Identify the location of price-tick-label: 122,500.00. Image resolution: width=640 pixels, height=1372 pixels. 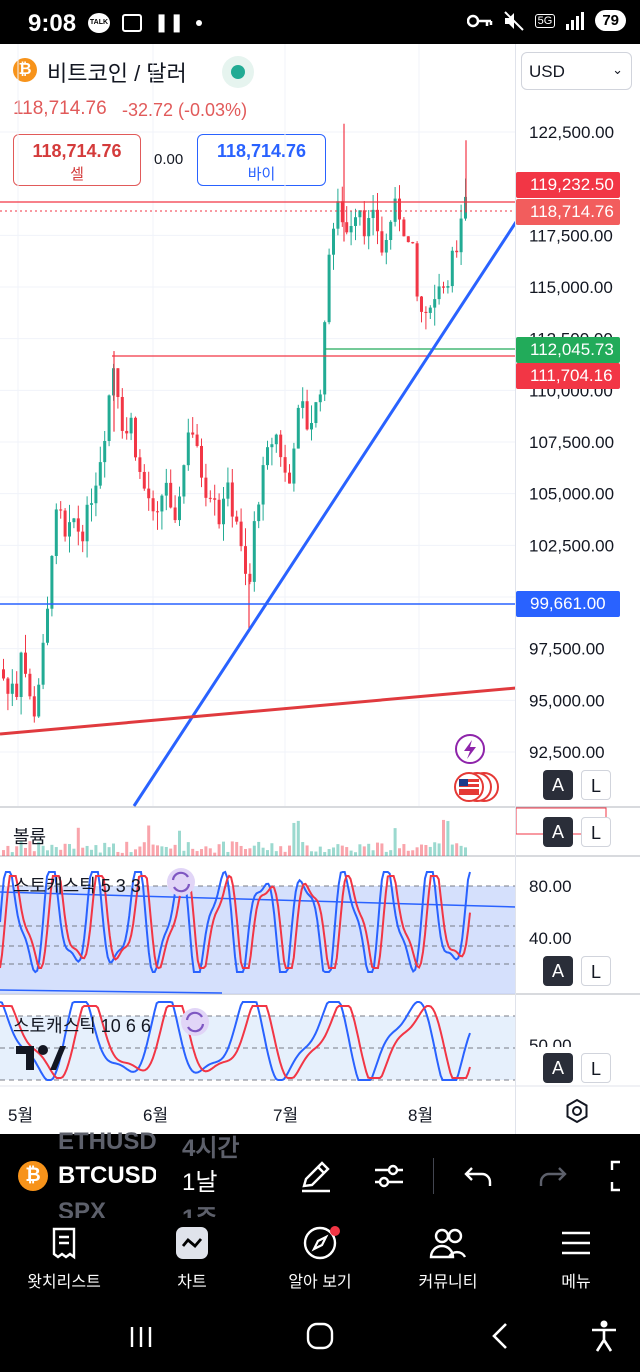
(571, 132).